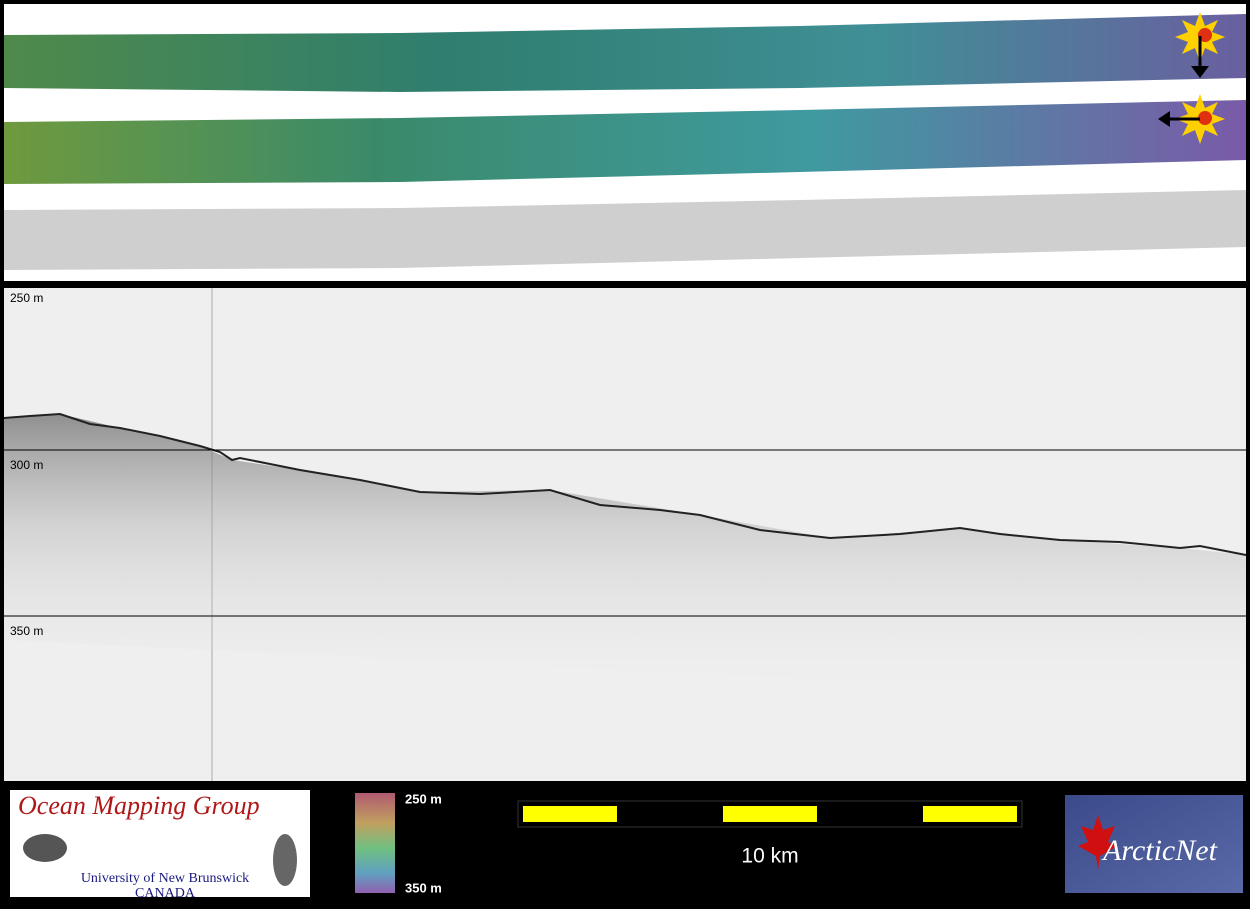 This screenshot has height=909, width=1250. I want to click on logo-university: University of New Brunswick, so click(165, 878).